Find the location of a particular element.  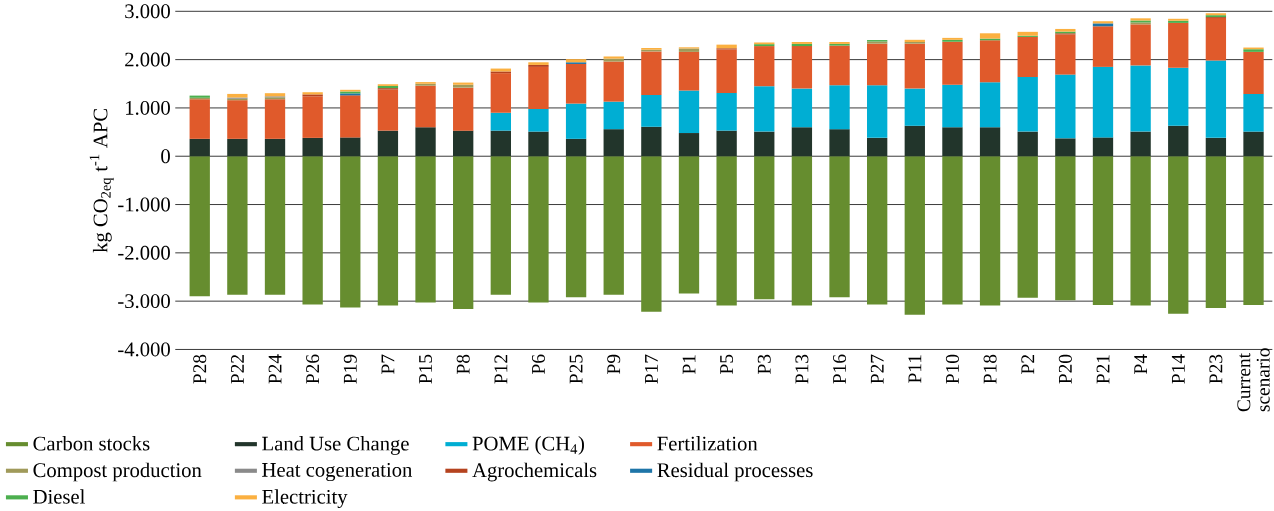

x-tick-label: P9 is located at coordinates (614, 364).